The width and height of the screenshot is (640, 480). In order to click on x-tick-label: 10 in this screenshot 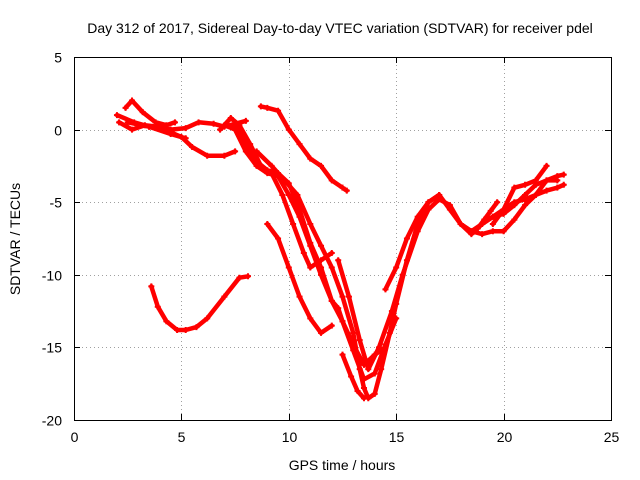, I will do `click(290, 437)`.